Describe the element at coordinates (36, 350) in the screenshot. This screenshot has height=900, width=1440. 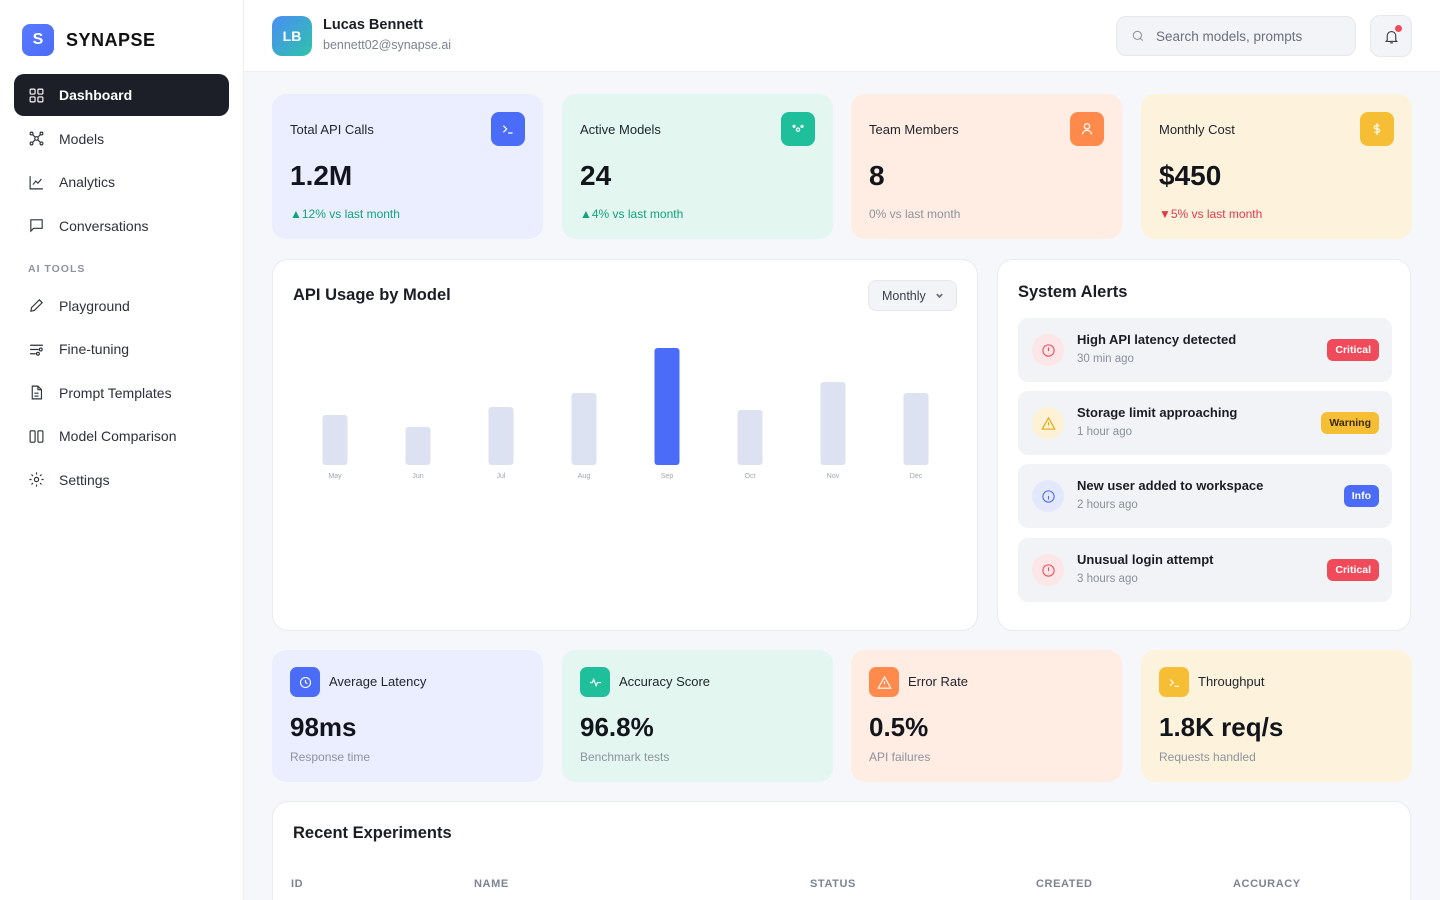
I see `sliders-icon` at that location.